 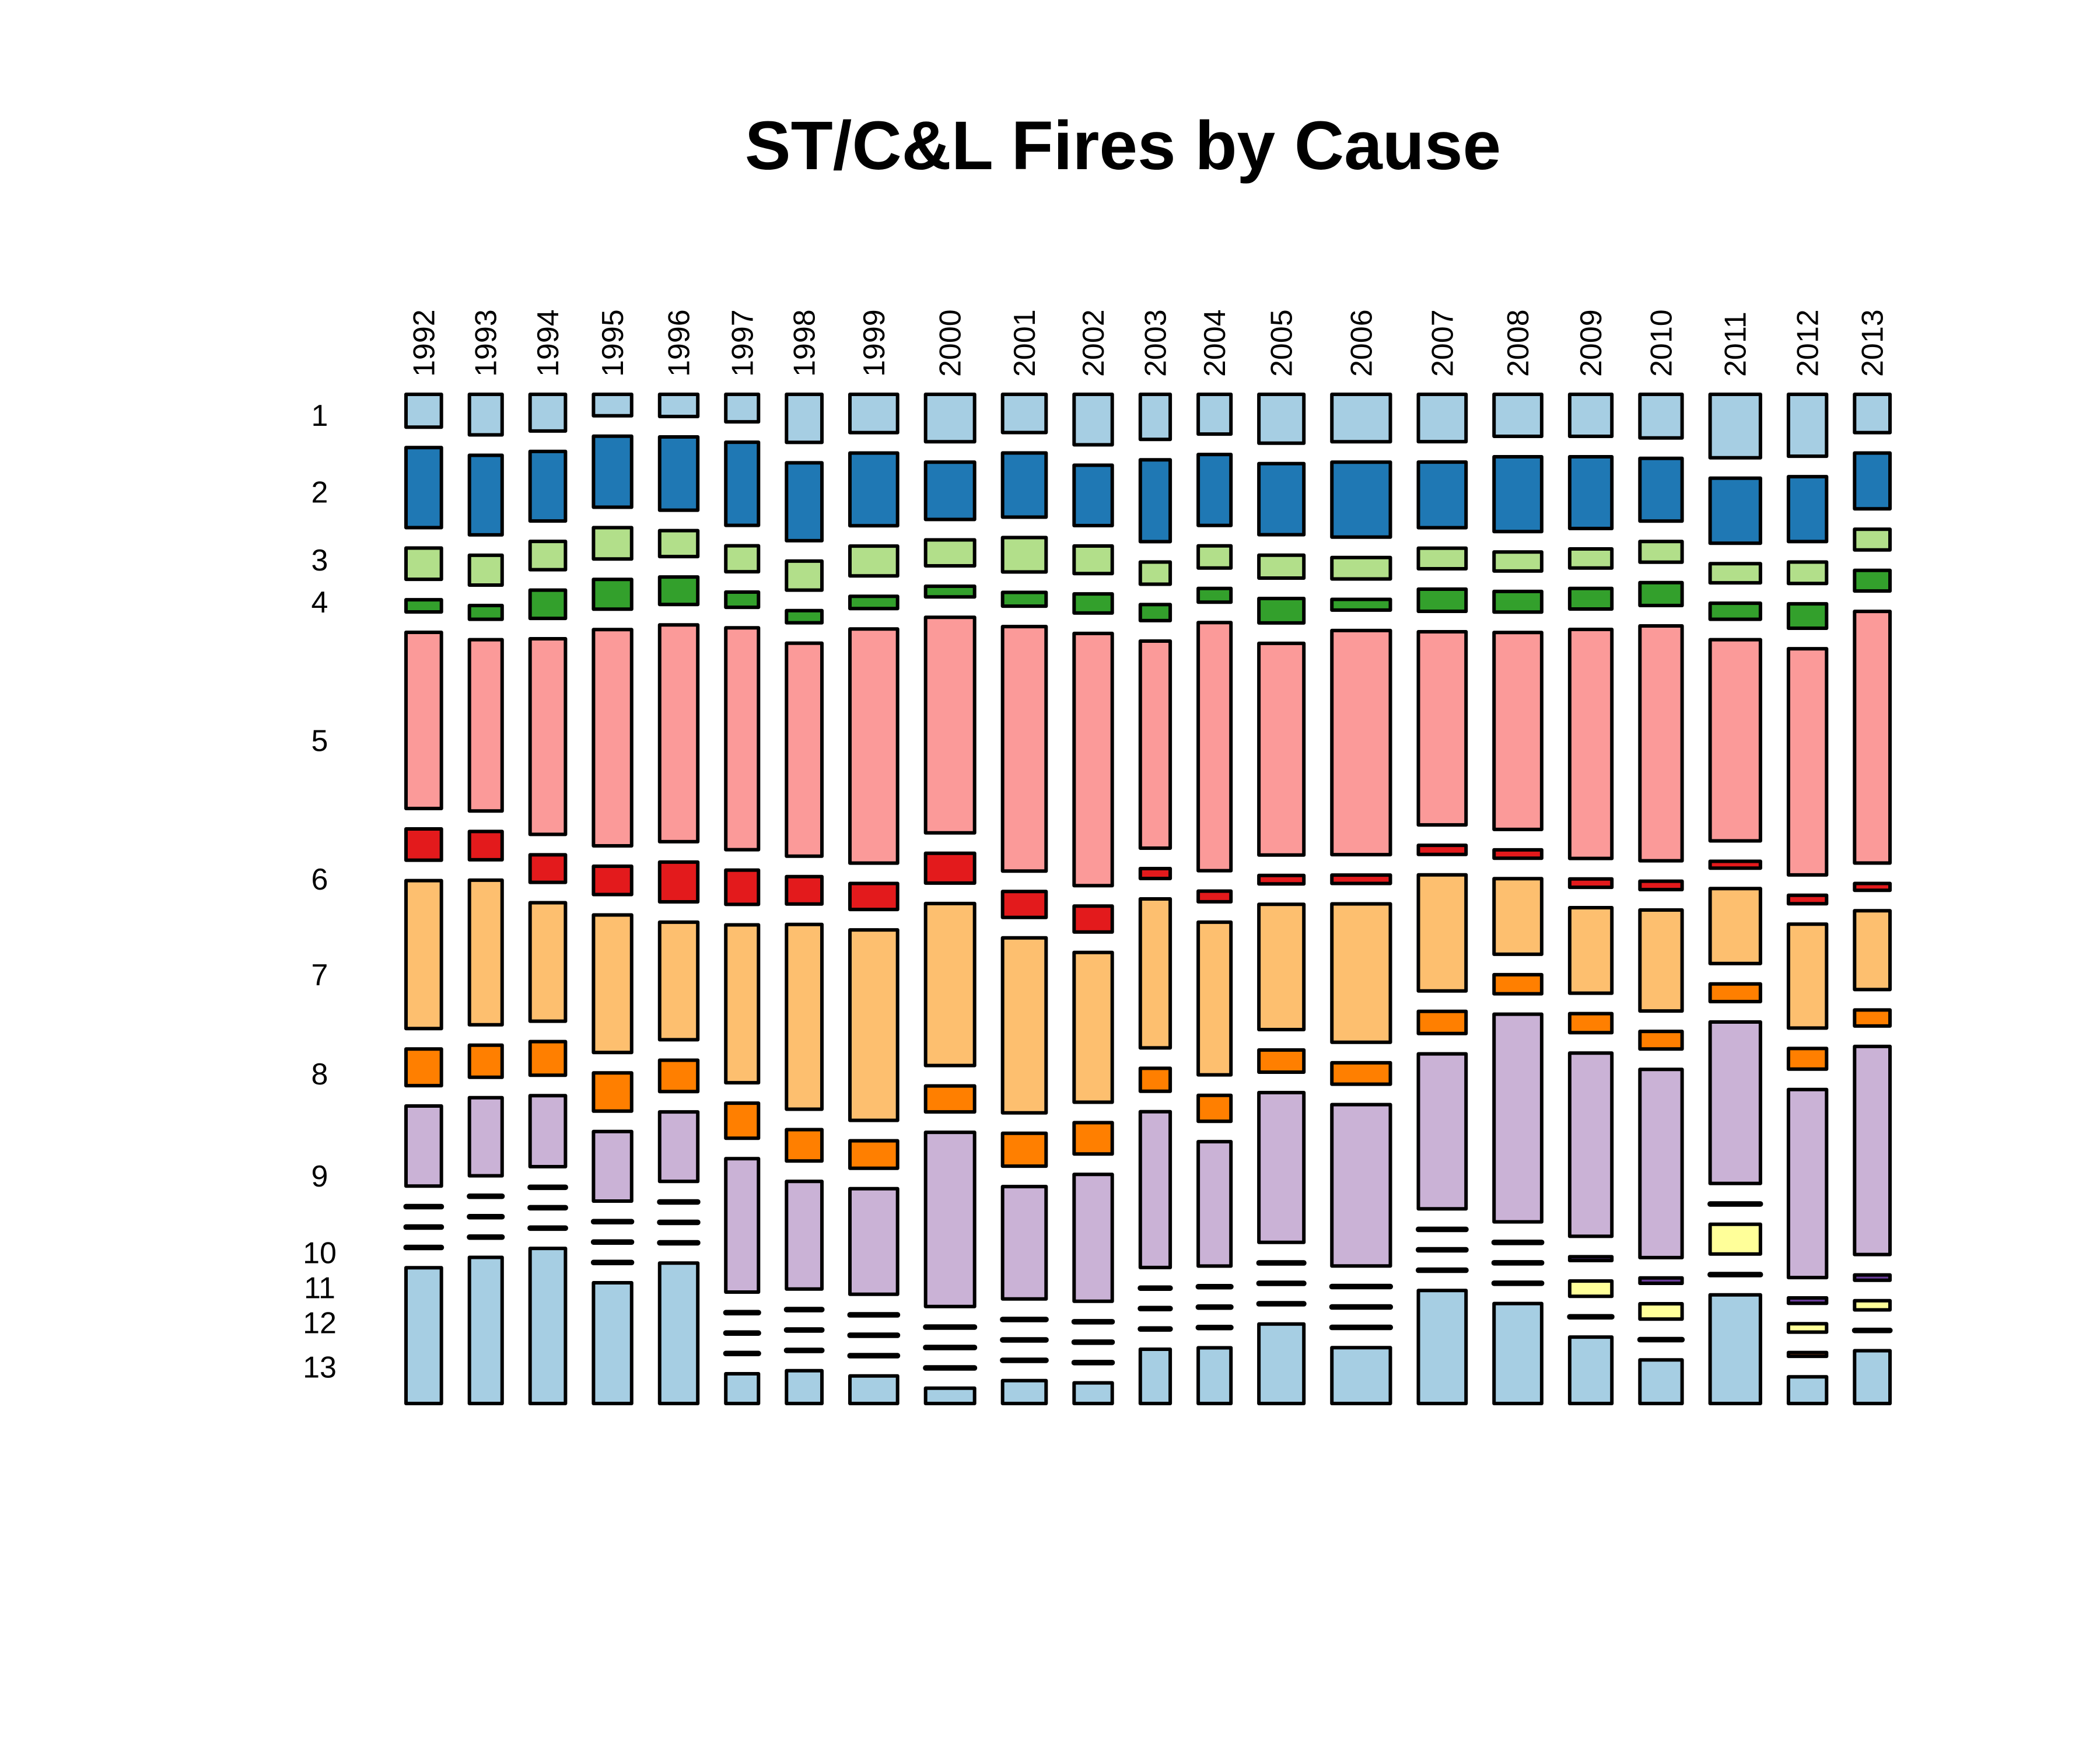 What do you see at coordinates (320, 1253) in the screenshot?
I see `y-tick-label-10: 10` at bounding box center [320, 1253].